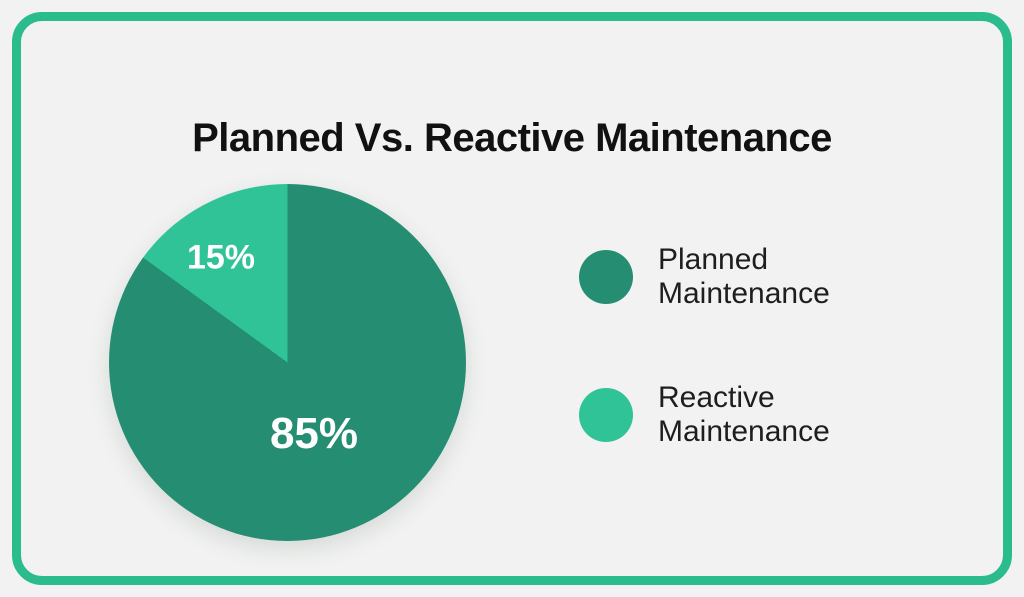  I want to click on legend: Planned Maintenance Reactive Maintenance, so click(728, 346).